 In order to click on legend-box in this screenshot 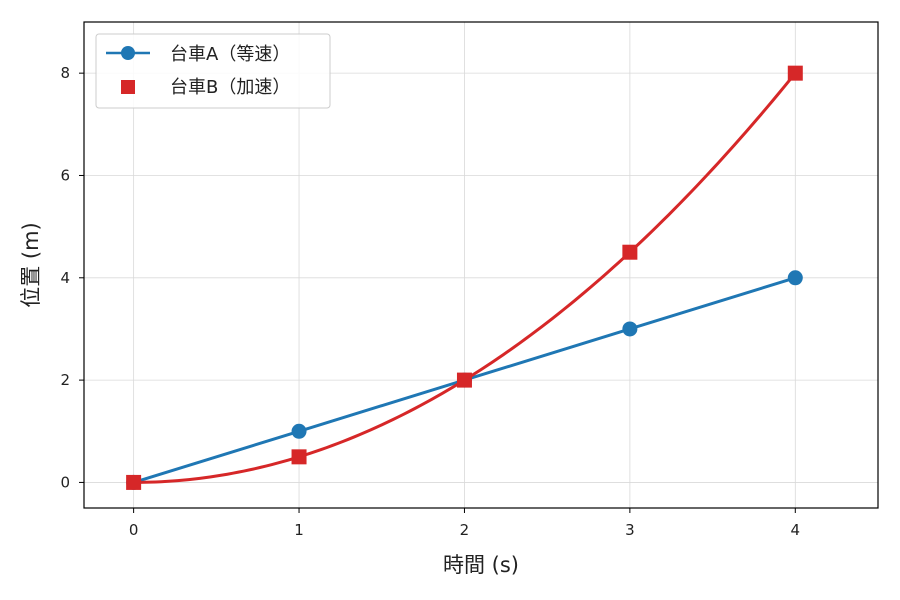, I will do `click(213, 71)`.